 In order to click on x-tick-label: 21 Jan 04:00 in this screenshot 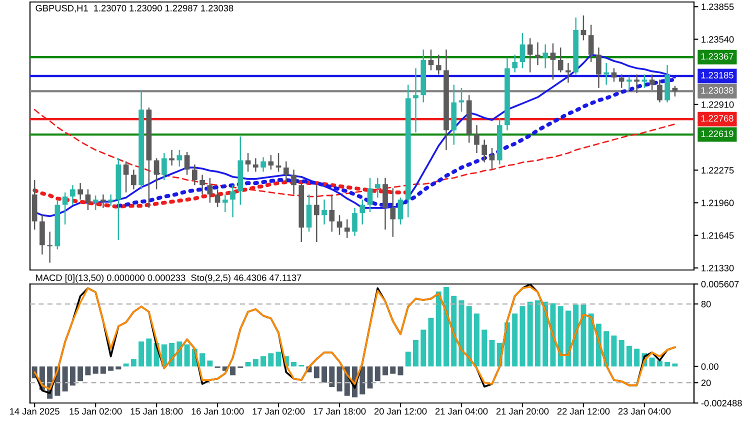, I will do `click(461, 411)`.